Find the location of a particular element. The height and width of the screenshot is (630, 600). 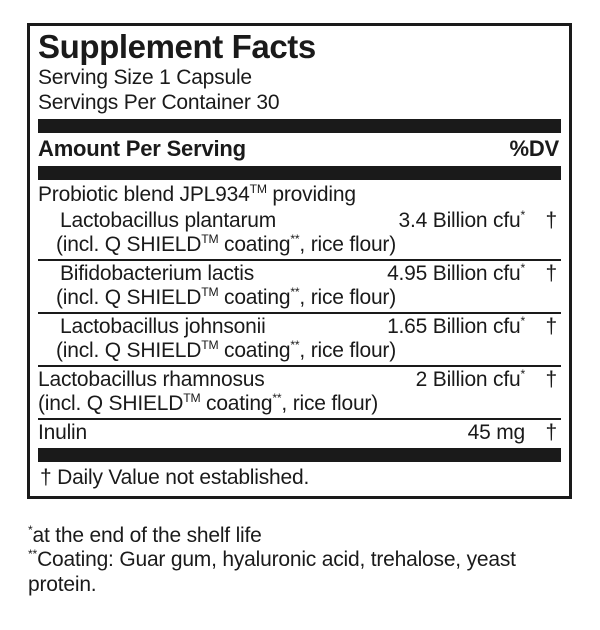

ingredient-amount: 2 Billion cfu* is located at coordinates (470, 378).